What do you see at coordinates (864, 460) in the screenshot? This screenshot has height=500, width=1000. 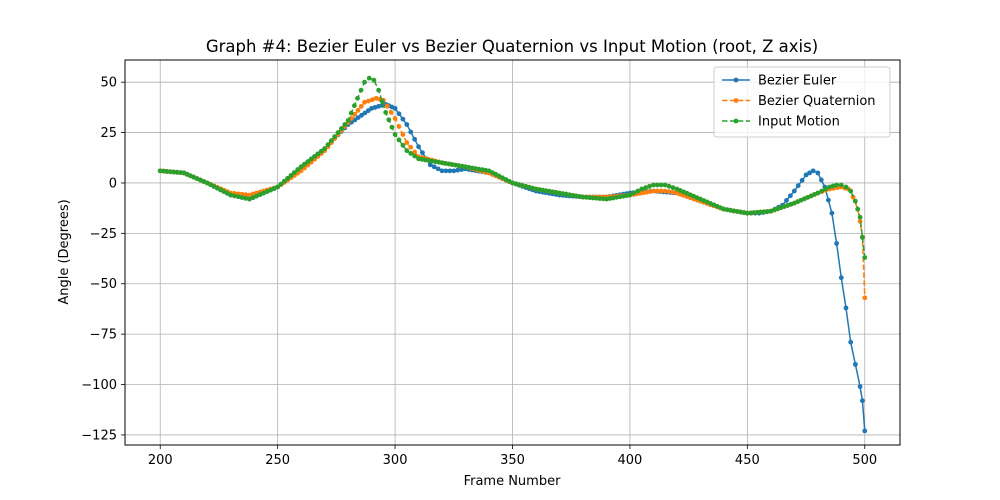 I see `x-tick-label: 500` at bounding box center [864, 460].